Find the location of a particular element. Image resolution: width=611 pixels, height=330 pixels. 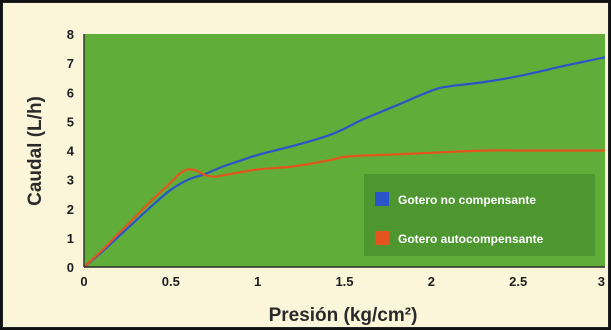

legend-swatch-gotero-autocompensante is located at coordinates (382, 238).